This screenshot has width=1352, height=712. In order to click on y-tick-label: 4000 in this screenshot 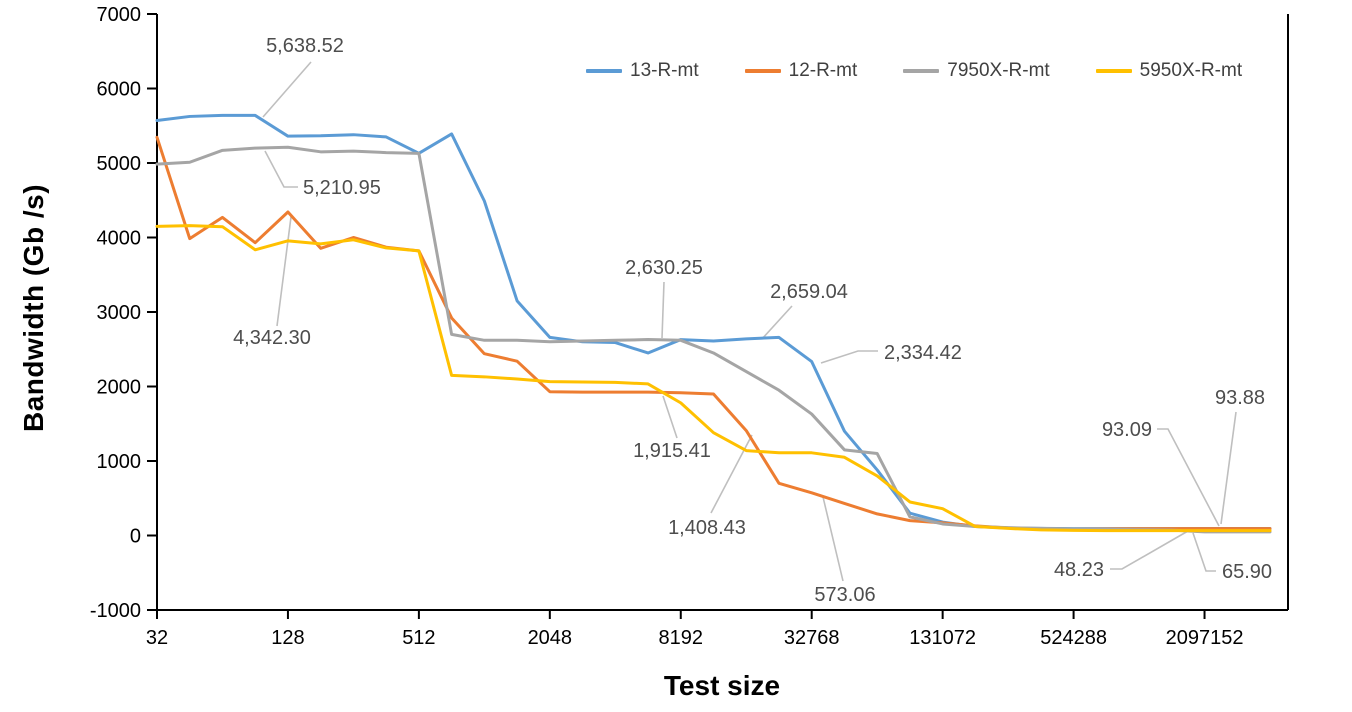, I will do `click(119, 239)`.